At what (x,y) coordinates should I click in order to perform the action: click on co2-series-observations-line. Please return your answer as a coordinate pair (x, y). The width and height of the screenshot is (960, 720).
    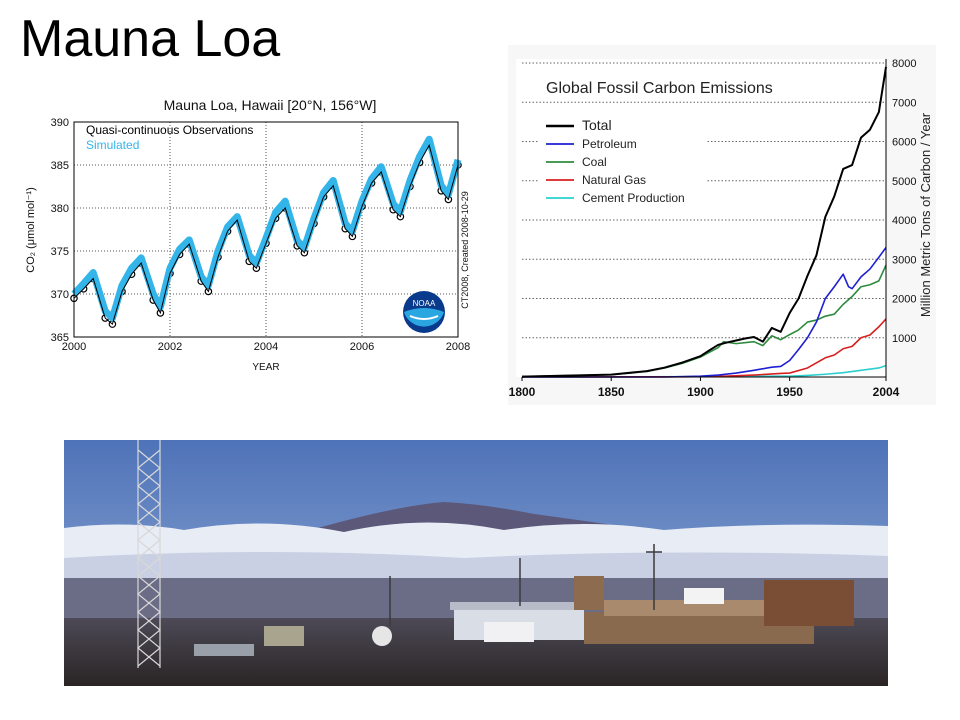
    Looking at the image, I should click on (266, 234).